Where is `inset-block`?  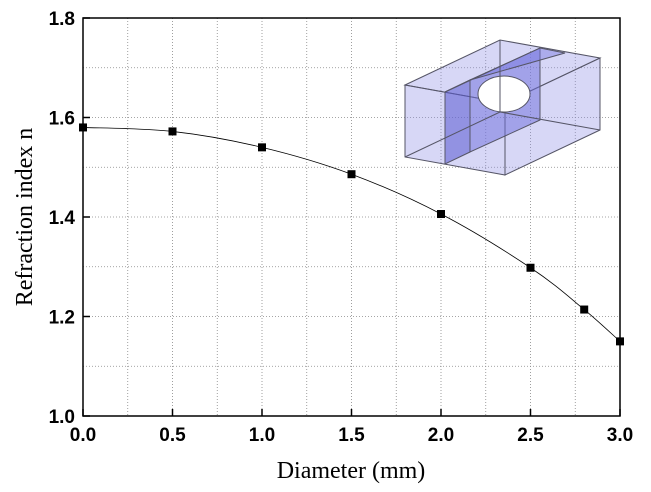
inset-block is located at coordinates (502, 107).